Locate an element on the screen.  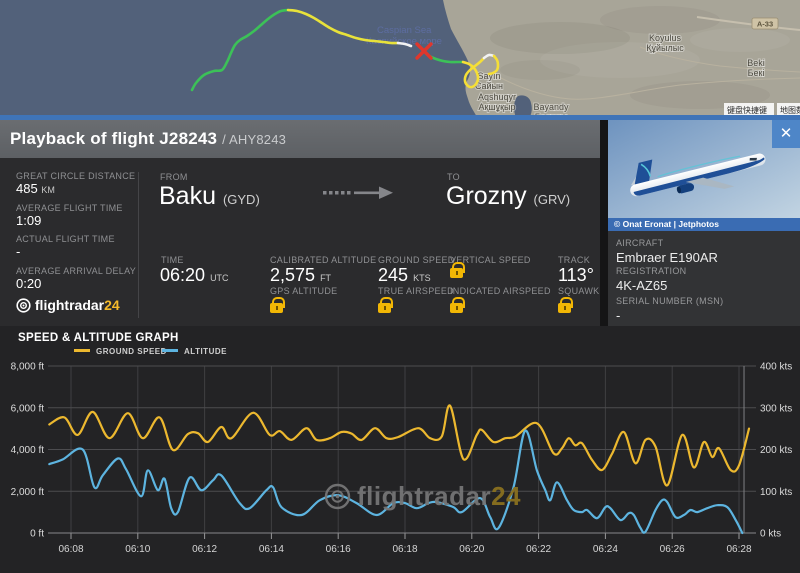
road-badge is located at coordinates (765, 23).